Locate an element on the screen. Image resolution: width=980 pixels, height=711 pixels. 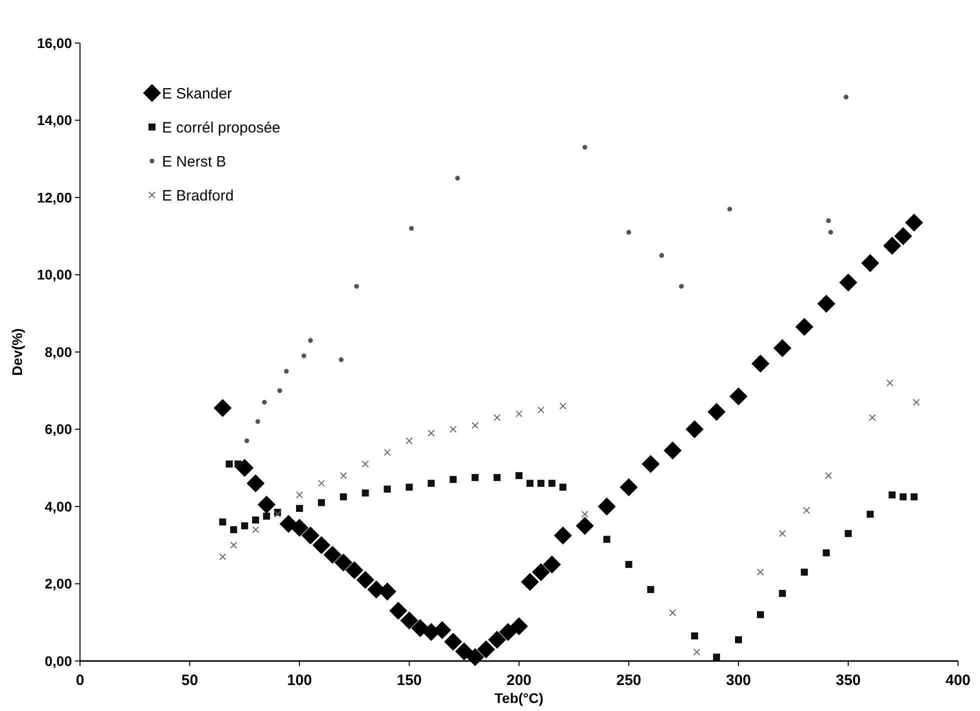
legend-label: E Skander is located at coordinates (197, 93).